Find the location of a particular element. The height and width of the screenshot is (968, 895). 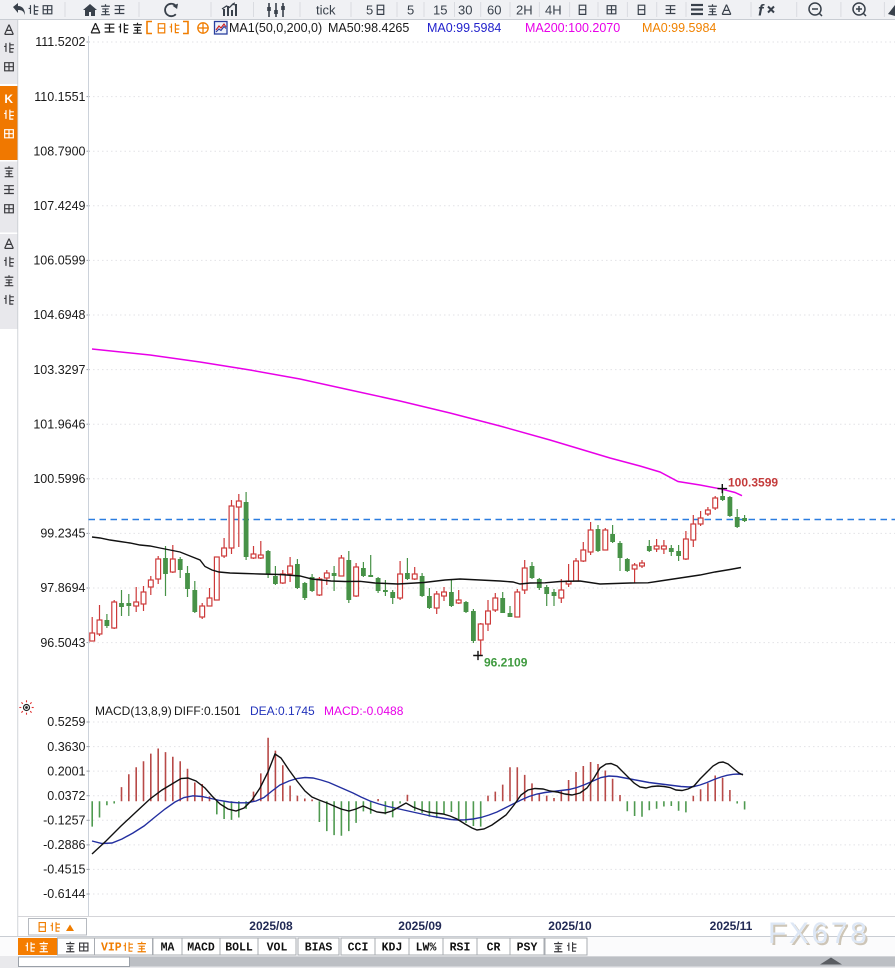

svg-text: VOL is located at coordinates (277, 948).